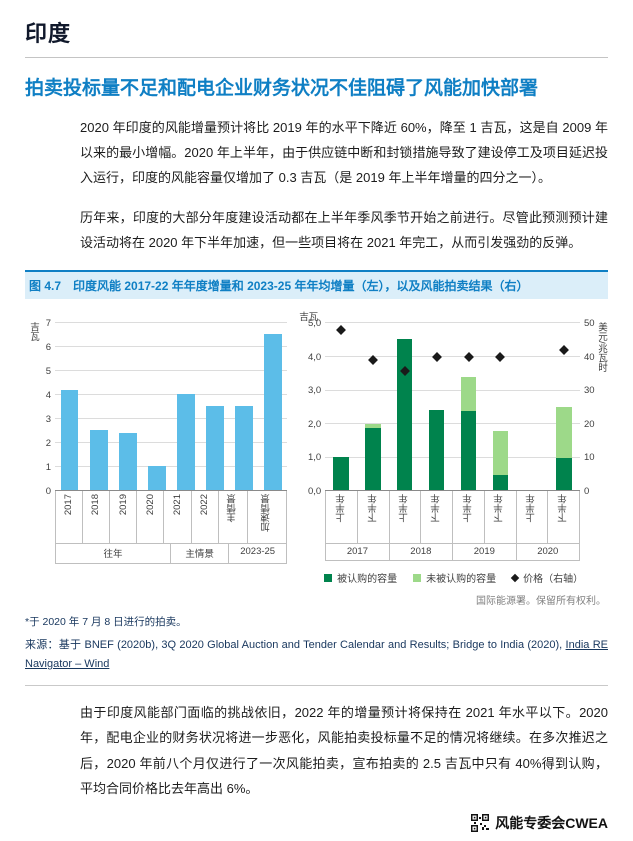  What do you see at coordinates (106, 622) in the screenshot?
I see `figure-footnote: *于 2020 年 7 月 8 日进行的拍卖。` at bounding box center [106, 622].